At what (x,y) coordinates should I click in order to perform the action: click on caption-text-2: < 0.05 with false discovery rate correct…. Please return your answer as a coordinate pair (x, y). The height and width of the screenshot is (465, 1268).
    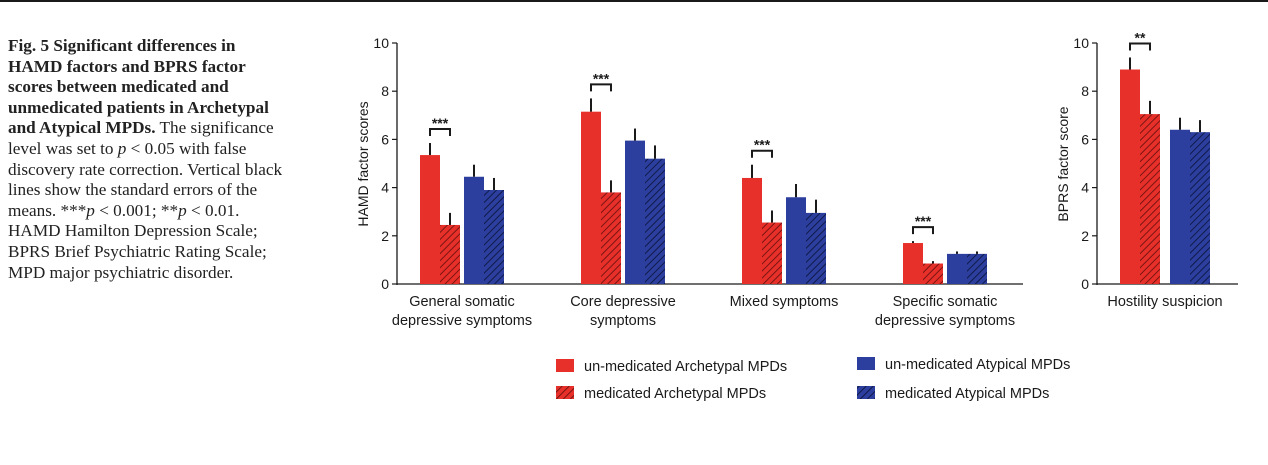
    Looking at the image, I should click on (145, 179).